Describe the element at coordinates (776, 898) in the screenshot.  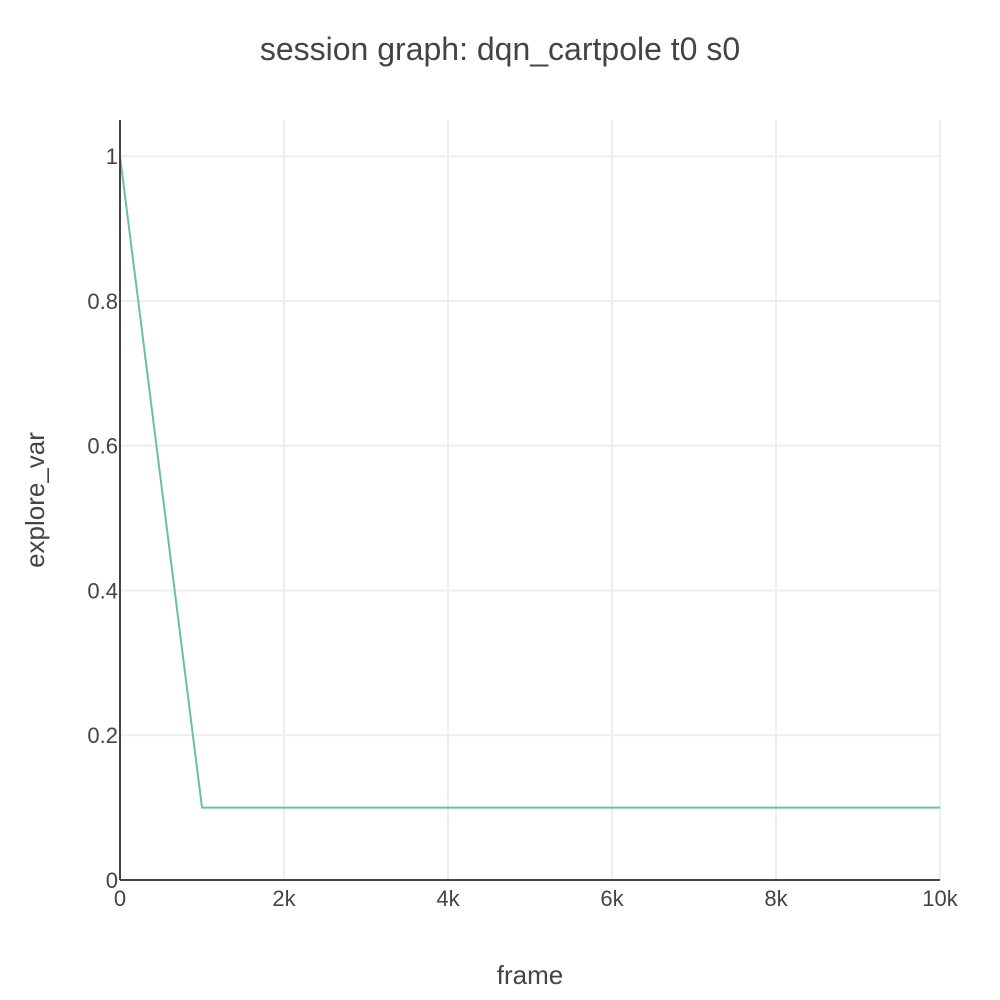
I see `x-tick-label: 8k` at that location.